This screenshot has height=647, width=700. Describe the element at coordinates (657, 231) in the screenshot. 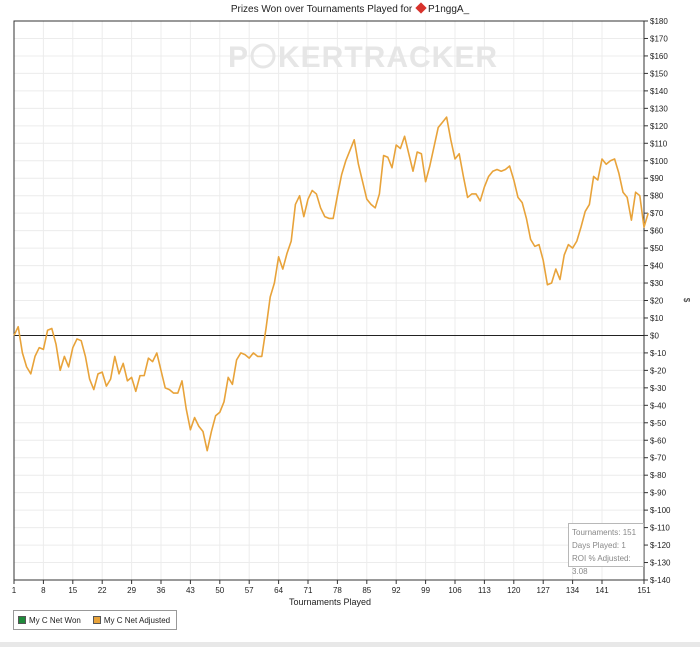

I see `y-tick-label: $60` at that location.